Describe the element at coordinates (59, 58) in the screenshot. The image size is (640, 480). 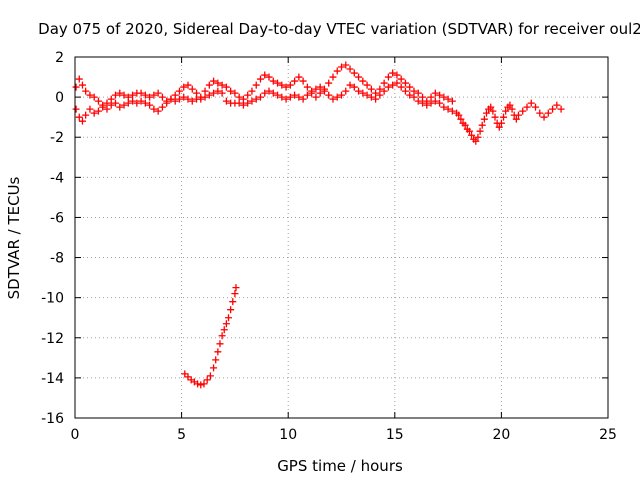
I see `y-tick-label: 2` at that location.